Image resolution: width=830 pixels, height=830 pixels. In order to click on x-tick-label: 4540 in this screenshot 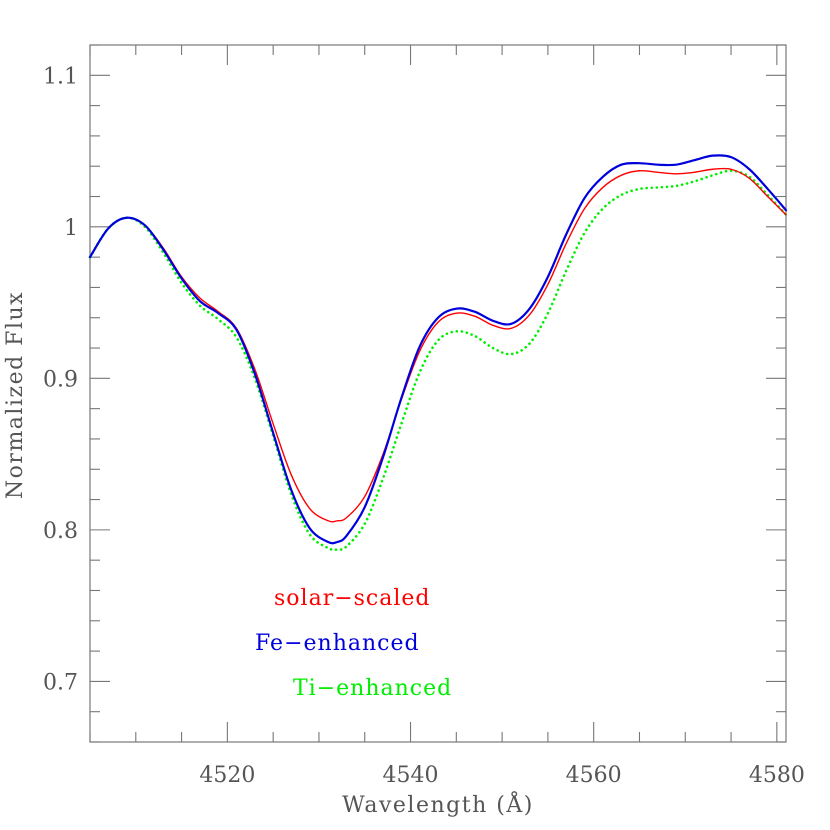, I will do `click(411, 775)`.